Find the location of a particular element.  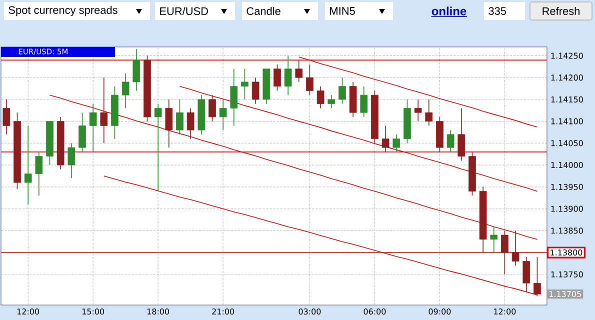

text: 335 is located at coordinates (497, 11).